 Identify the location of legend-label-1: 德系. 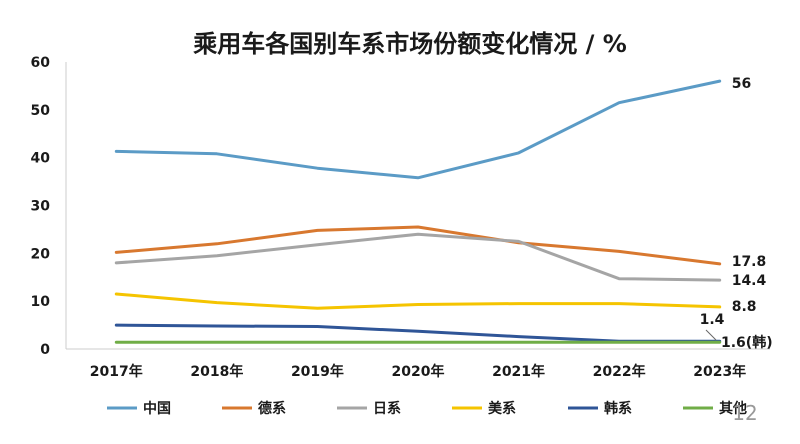
(272, 408).